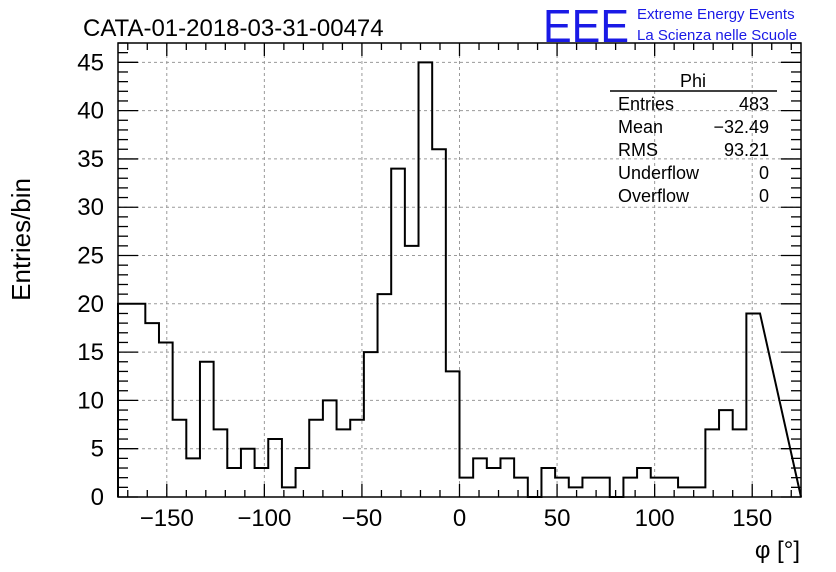 The height and width of the screenshot is (572, 836). I want to click on y-axis-label: Entries/bin, so click(21, 239).